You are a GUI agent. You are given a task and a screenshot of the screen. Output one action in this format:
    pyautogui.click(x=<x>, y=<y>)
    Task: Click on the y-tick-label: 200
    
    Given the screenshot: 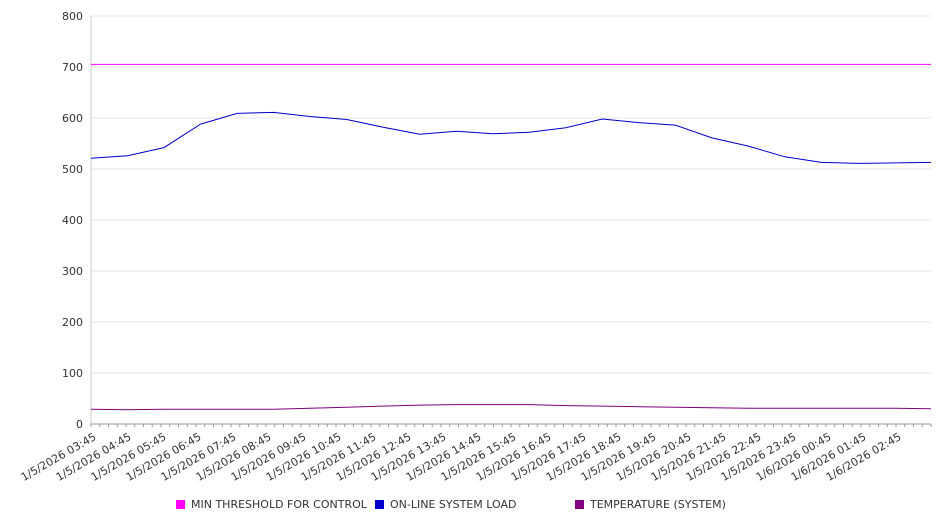 What is the action you would take?
    pyautogui.click(x=72, y=322)
    